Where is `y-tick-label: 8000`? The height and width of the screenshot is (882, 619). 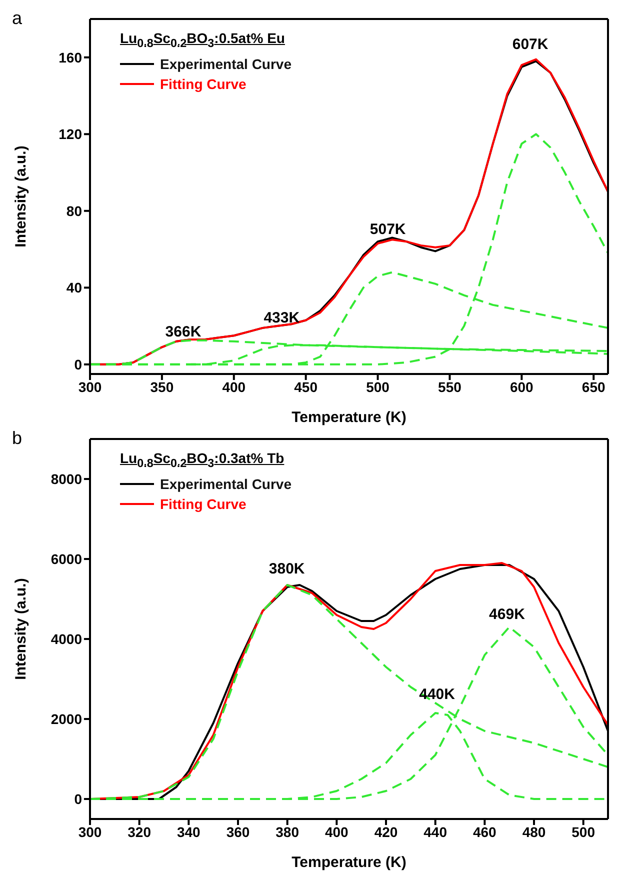
y-tick-label: 8000 is located at coordinates (66, 478).